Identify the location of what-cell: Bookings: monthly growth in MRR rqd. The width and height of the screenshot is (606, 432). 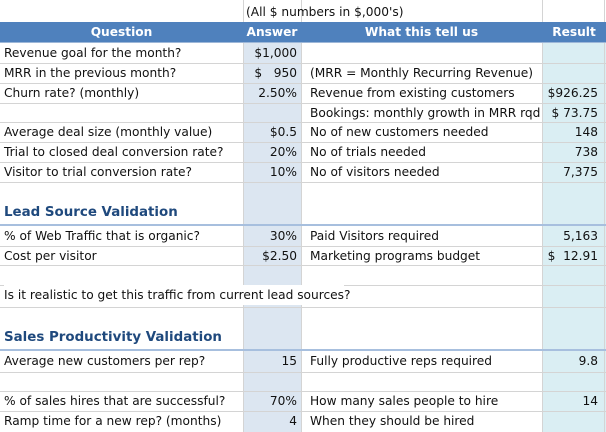
(425, 113).